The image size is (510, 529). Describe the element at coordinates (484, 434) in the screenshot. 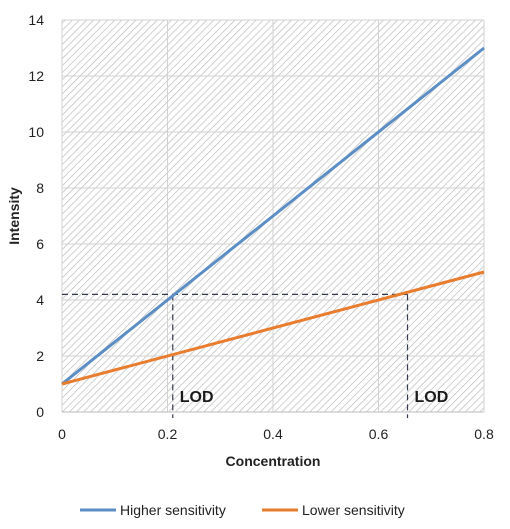

I see `x-tick-label: 0.8` at that location.